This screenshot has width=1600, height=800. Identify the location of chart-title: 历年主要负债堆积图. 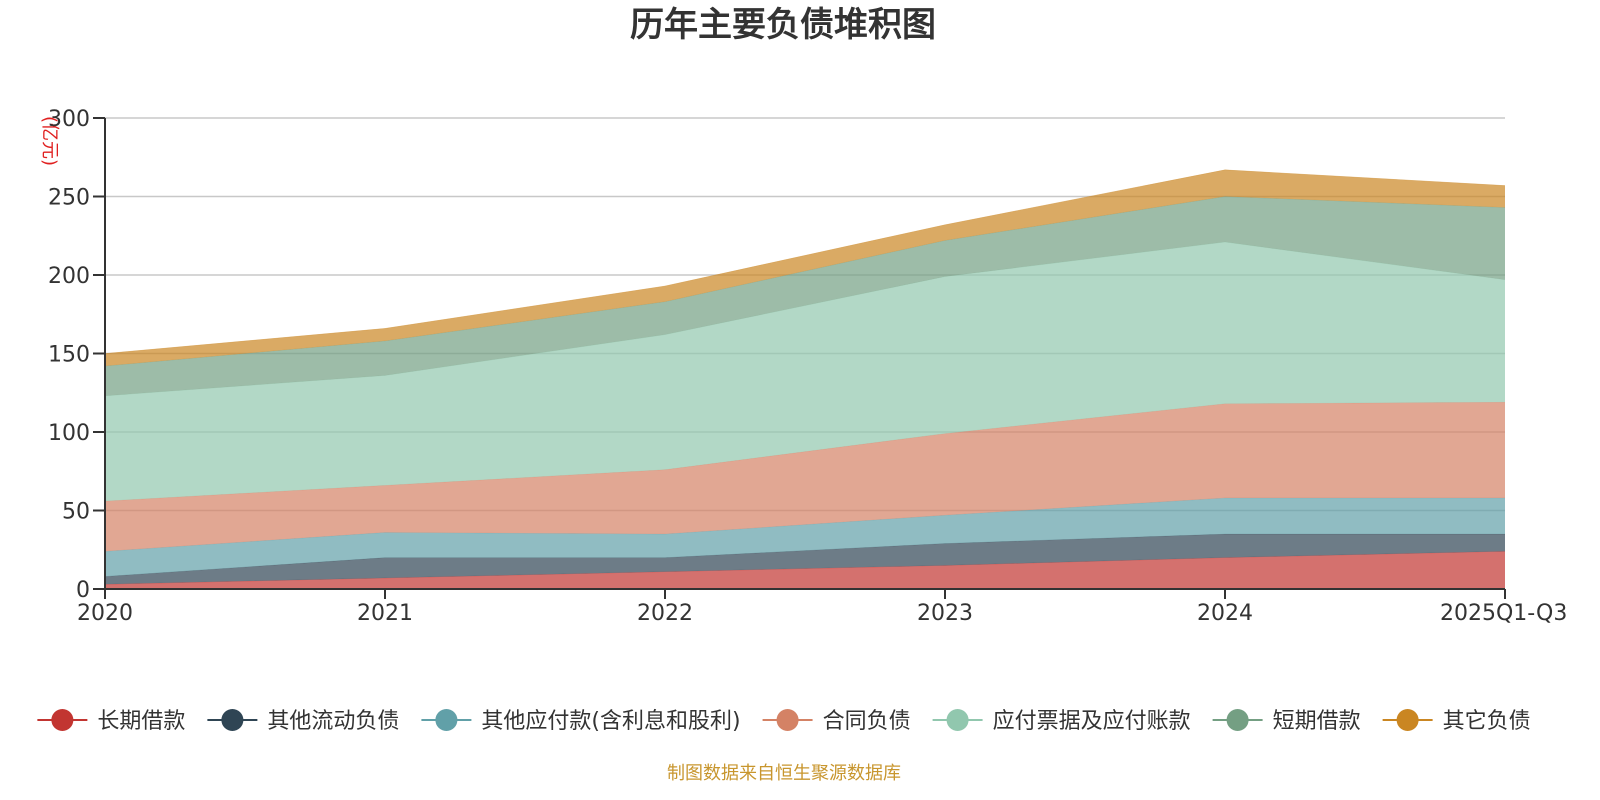
(783, 25).